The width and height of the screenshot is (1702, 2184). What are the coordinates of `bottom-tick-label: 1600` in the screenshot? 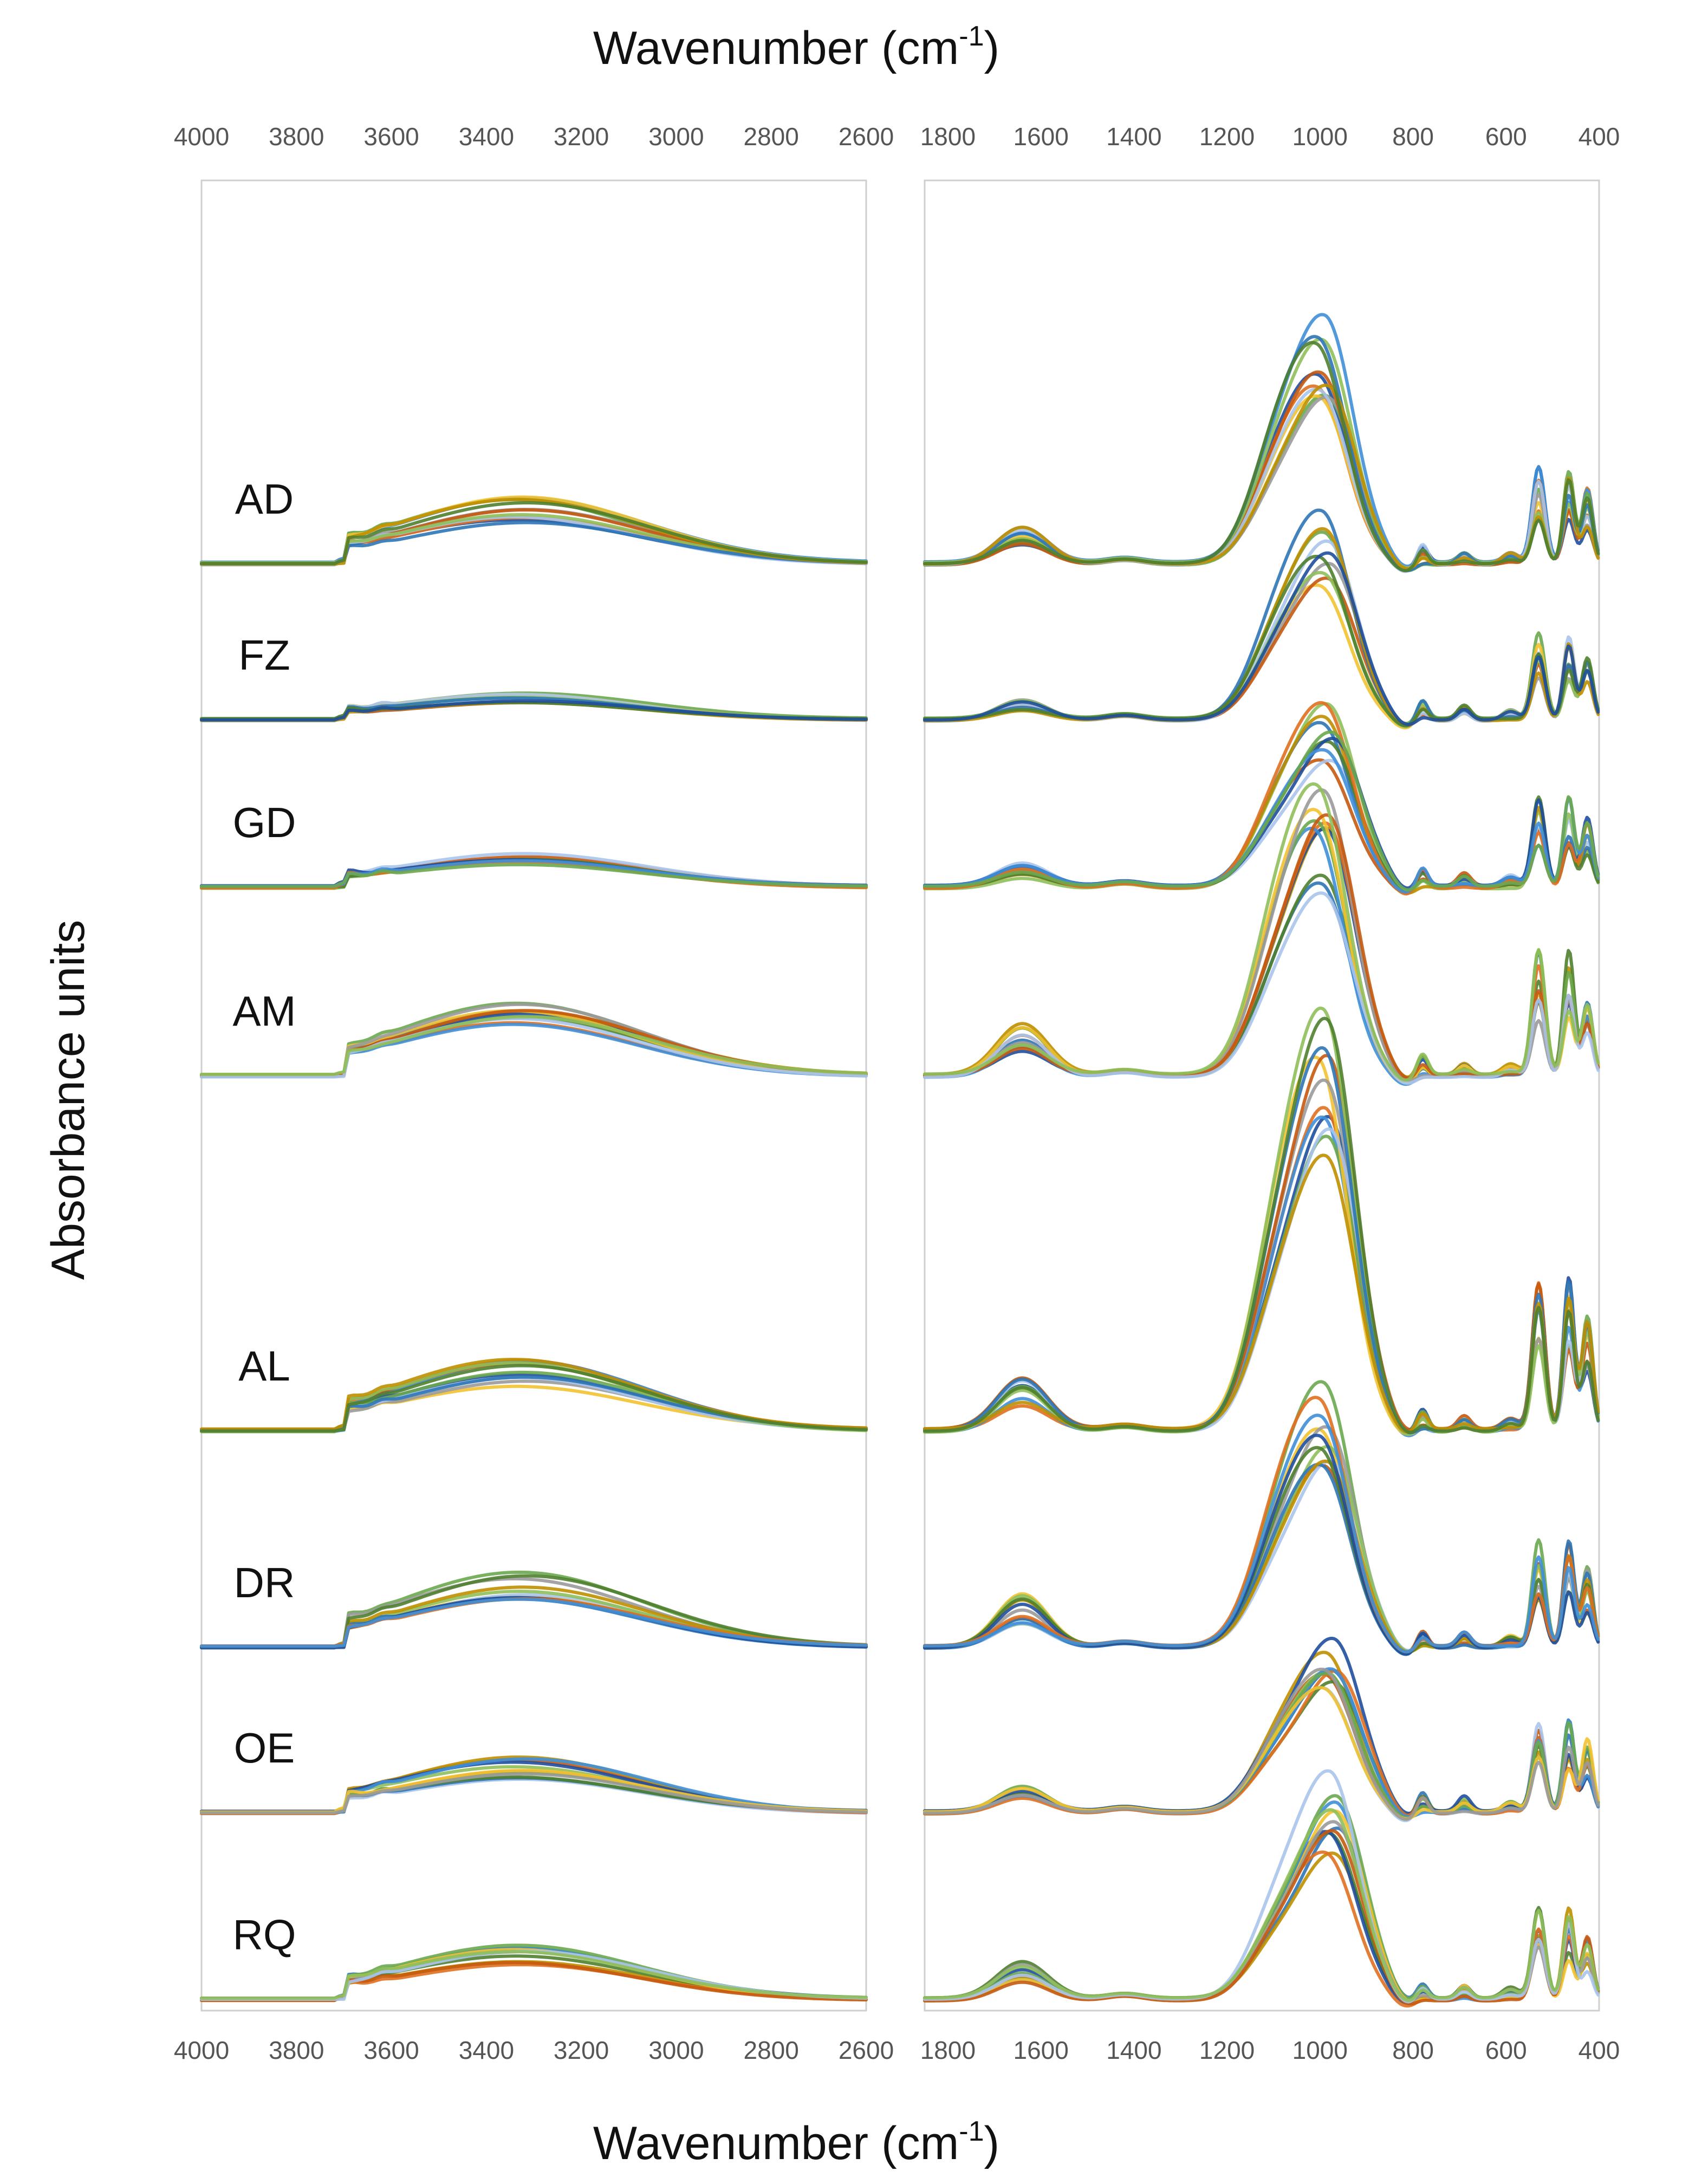 It's located at (1041, 2050).